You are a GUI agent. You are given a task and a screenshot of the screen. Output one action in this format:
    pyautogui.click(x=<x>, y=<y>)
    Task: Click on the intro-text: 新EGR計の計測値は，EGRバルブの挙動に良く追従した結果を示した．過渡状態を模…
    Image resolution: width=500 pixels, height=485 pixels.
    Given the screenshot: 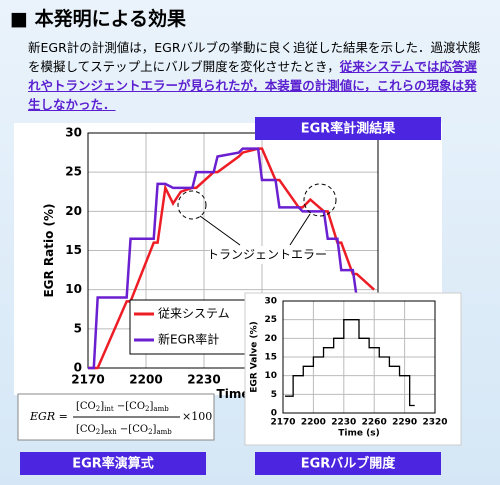 What is the action you would take?
    pyautogui.click(x=254, y=57)
    